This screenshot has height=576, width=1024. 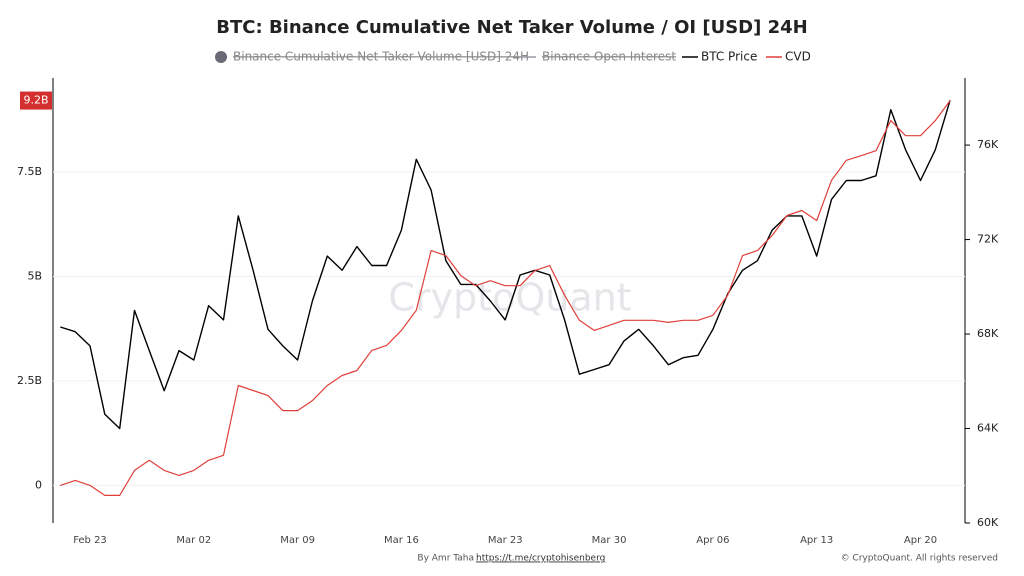 What do you see at coordinates (509, 298) in the screenshot?
I see `watermark: CryptoQuant` at bounding box center [509, 298].